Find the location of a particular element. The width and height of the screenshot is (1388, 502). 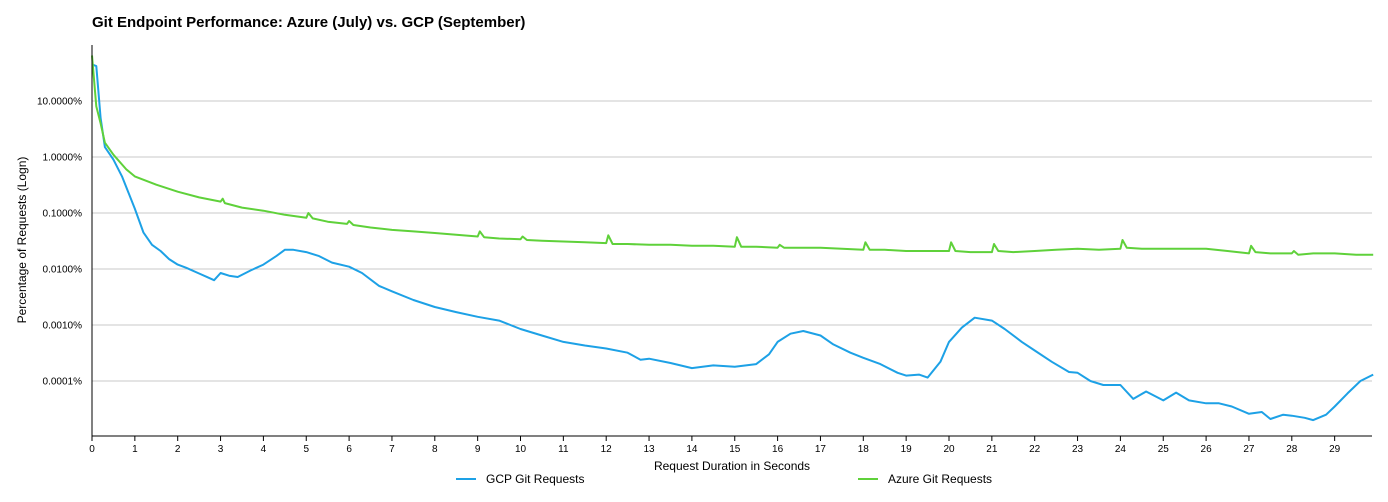

x-tick-label: 11 is located at coordinates (563, 449).